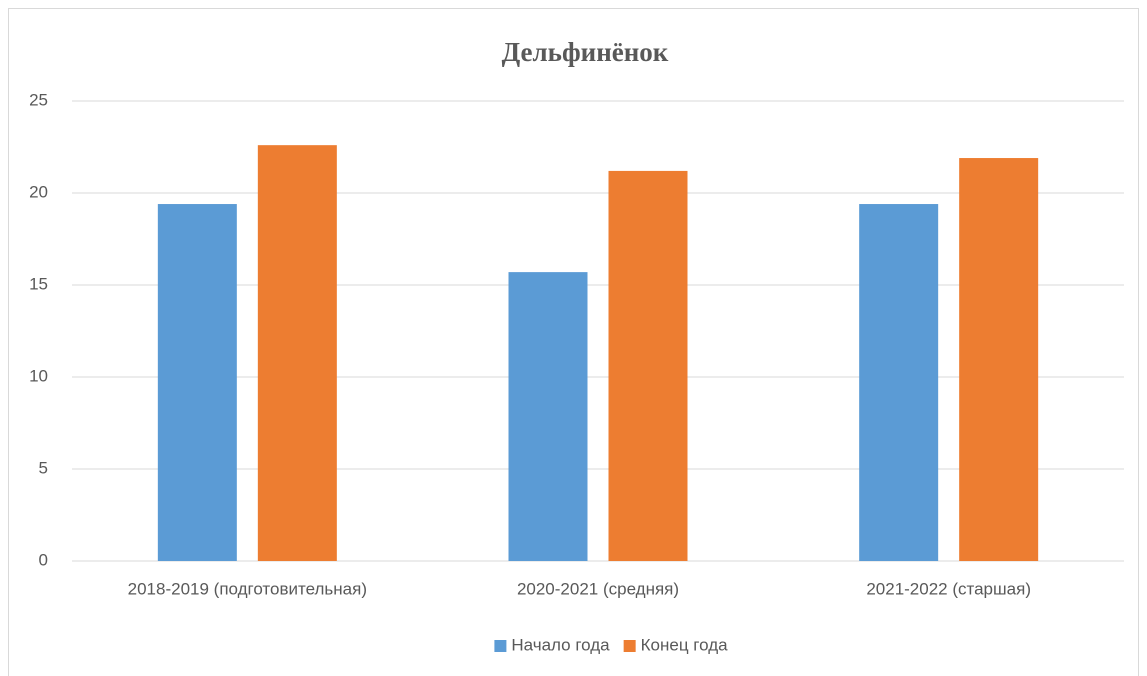 This screenshot has height=676, width=1147. I want to click on y-tick-label: 25, so click(38, 99).